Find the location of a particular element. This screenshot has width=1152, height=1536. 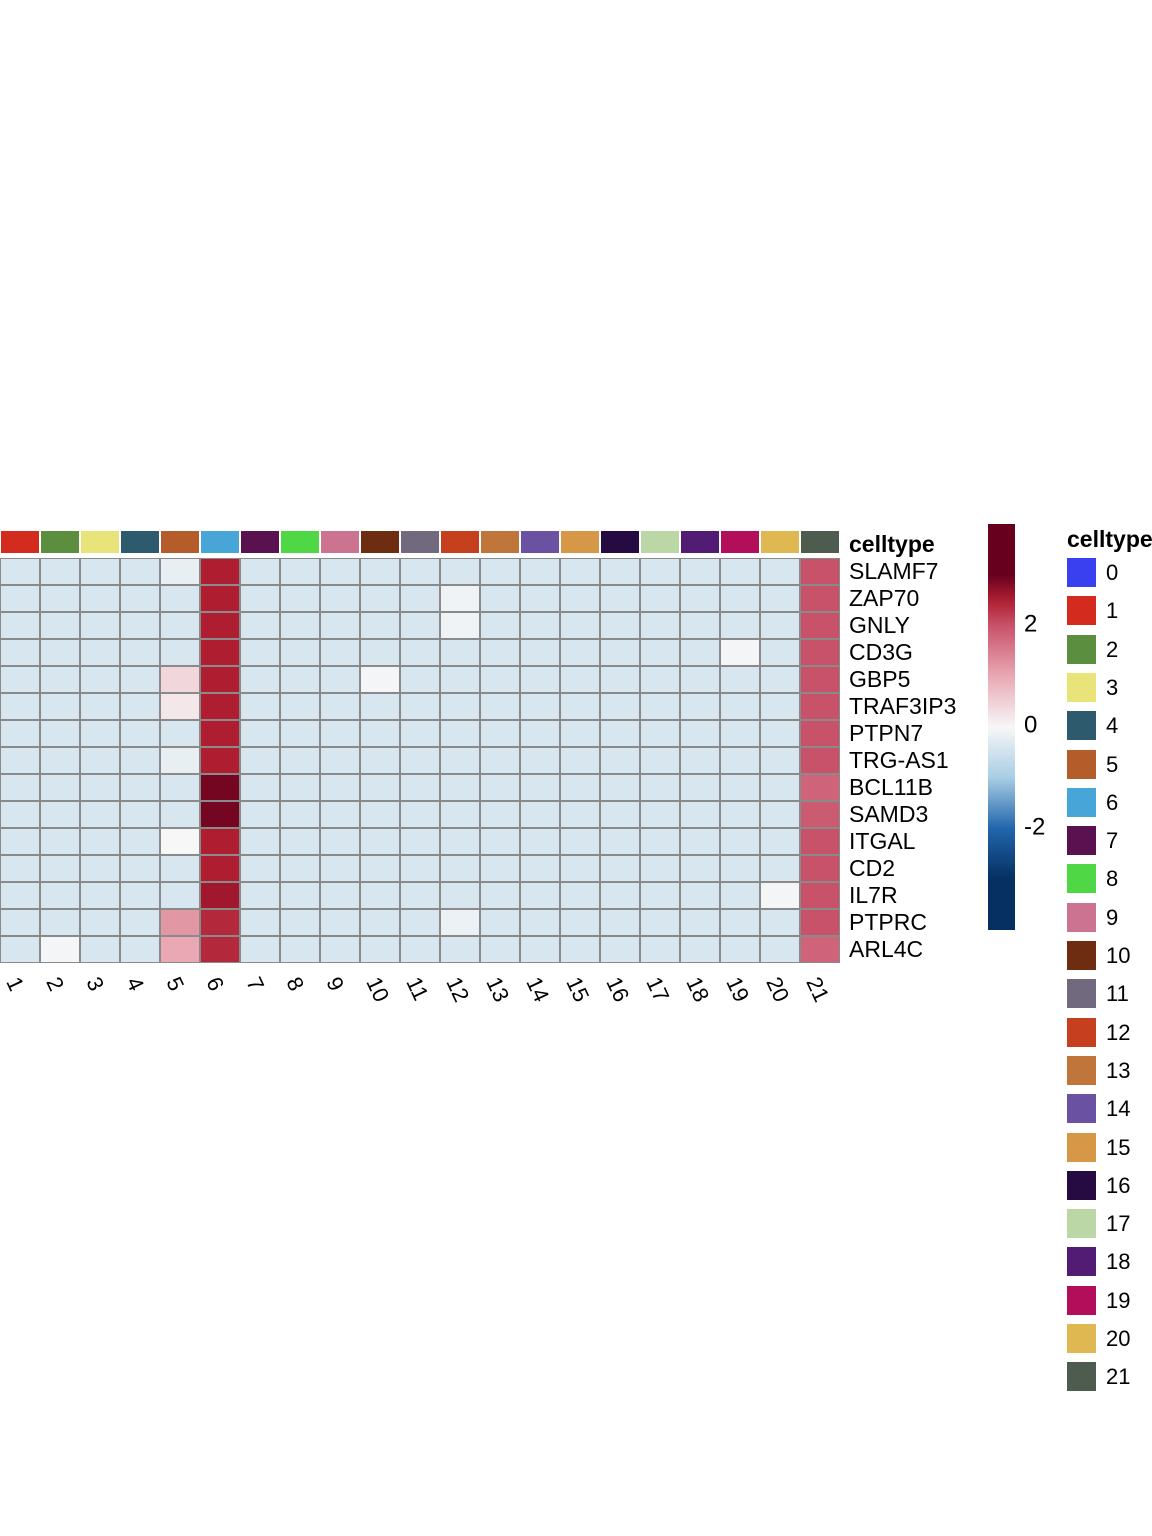

gene-label: TRAF3IP3 is located at coordinates (903, 706).